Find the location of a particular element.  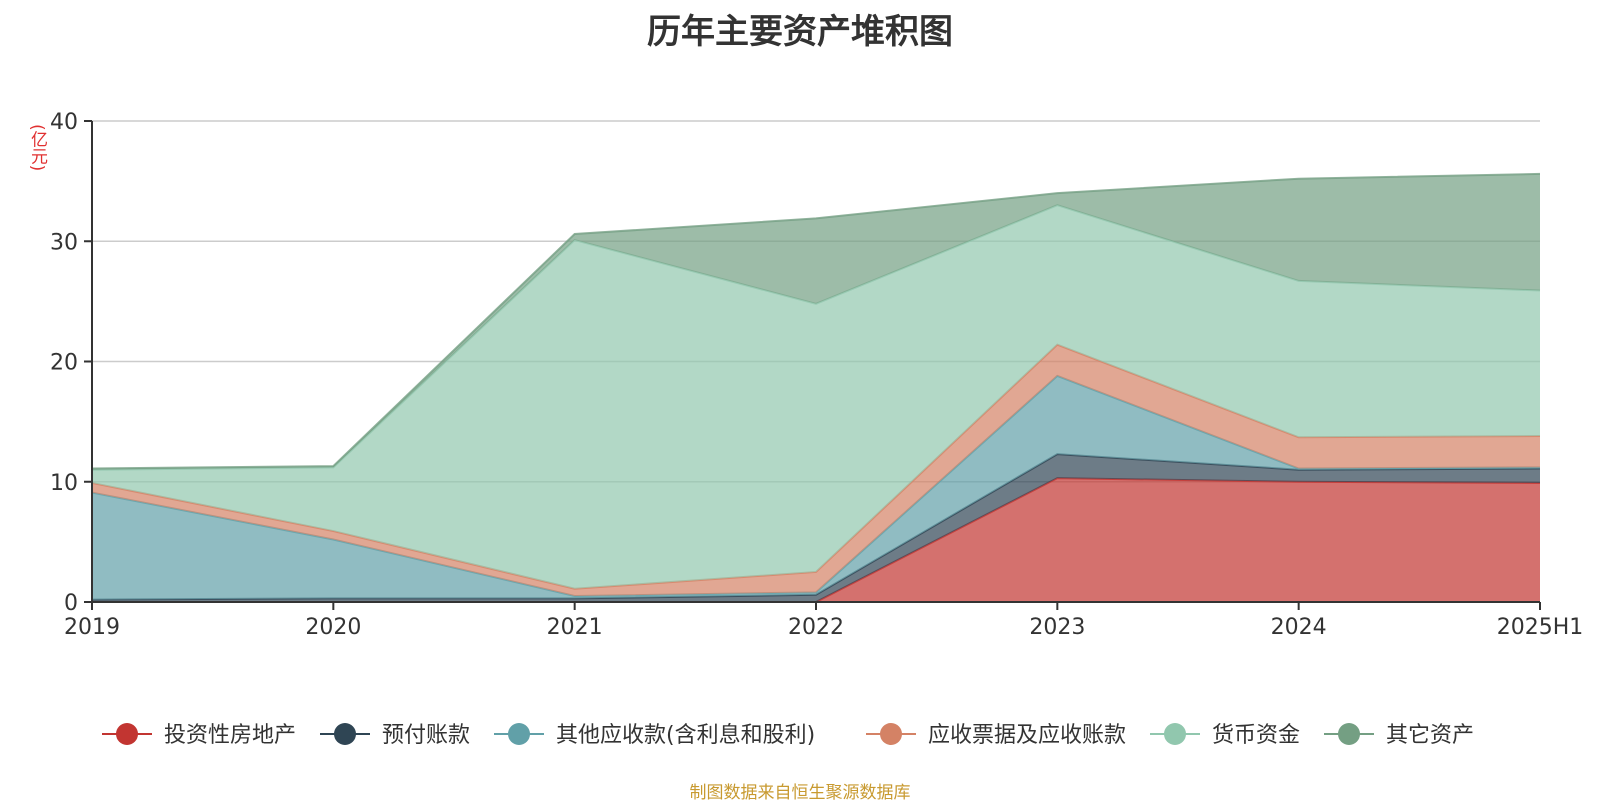

legend-item-1: 预付账款 is located at coordinates (395, 735).